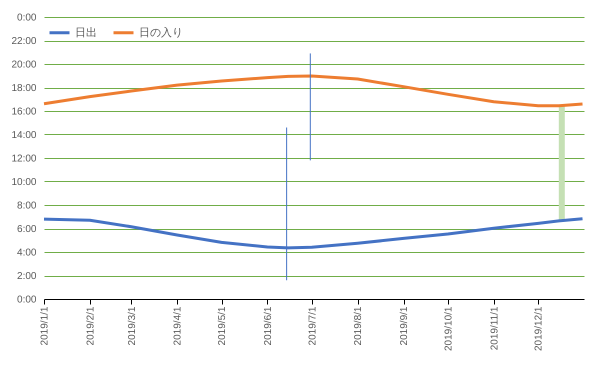 This screenshot has height=376, width=605. I want to click on line-series, so click(313, 91).